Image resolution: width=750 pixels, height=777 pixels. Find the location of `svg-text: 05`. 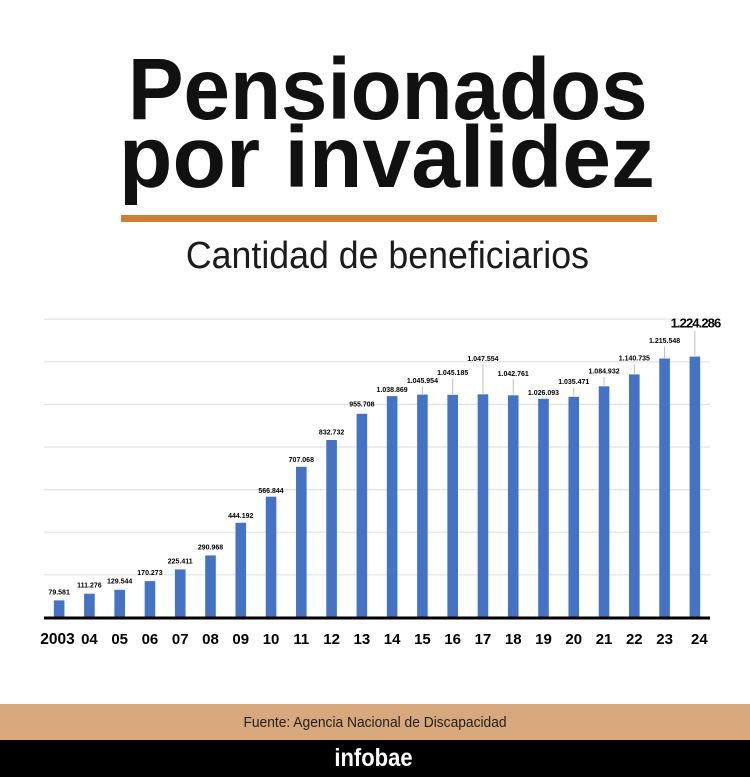

svg-text: 05 is located at coordinates (119, 639).